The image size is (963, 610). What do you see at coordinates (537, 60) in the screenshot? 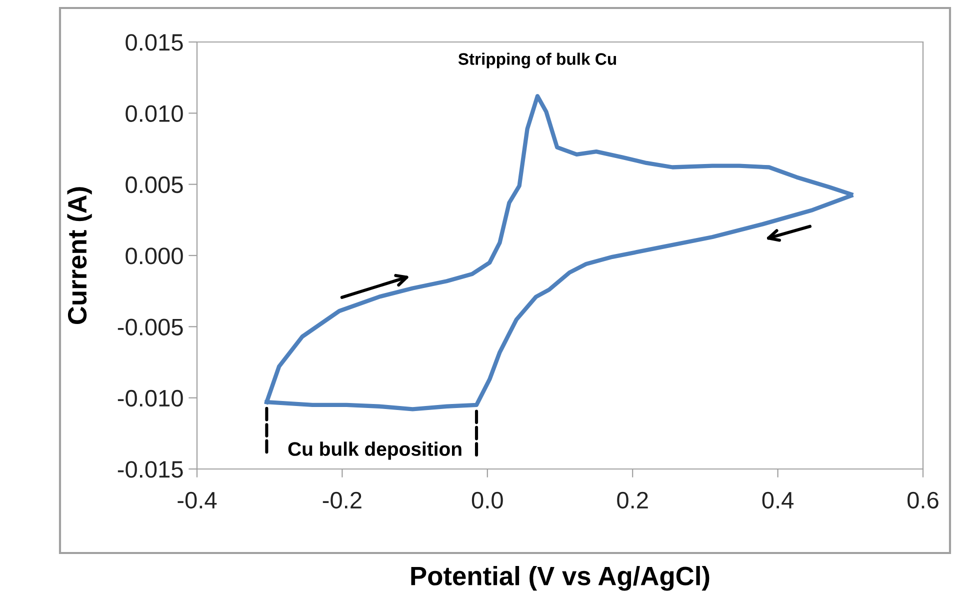
I see `annotation: Stripping of bulk Cu` at bounding box center [537, 60].